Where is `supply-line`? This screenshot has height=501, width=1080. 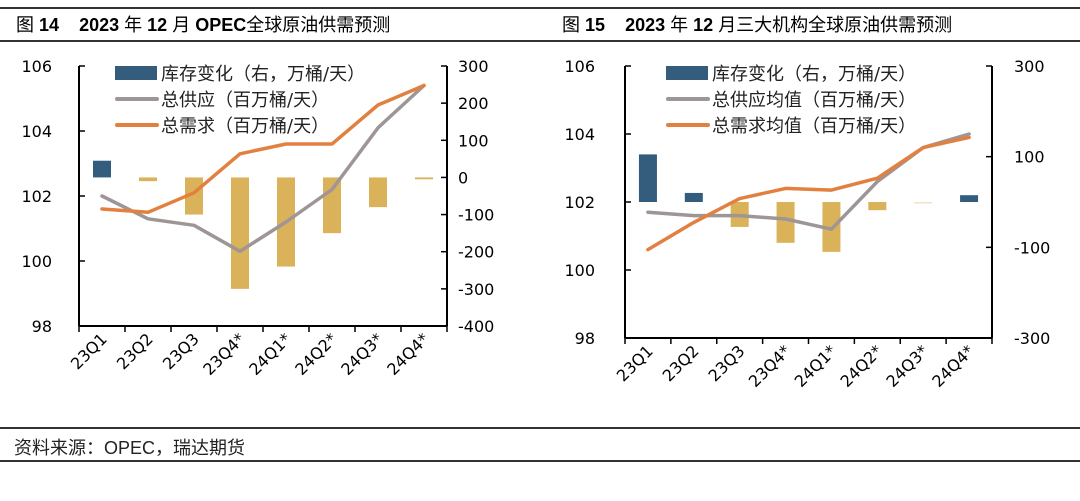 supply-line is located at coordinates (263, 168).